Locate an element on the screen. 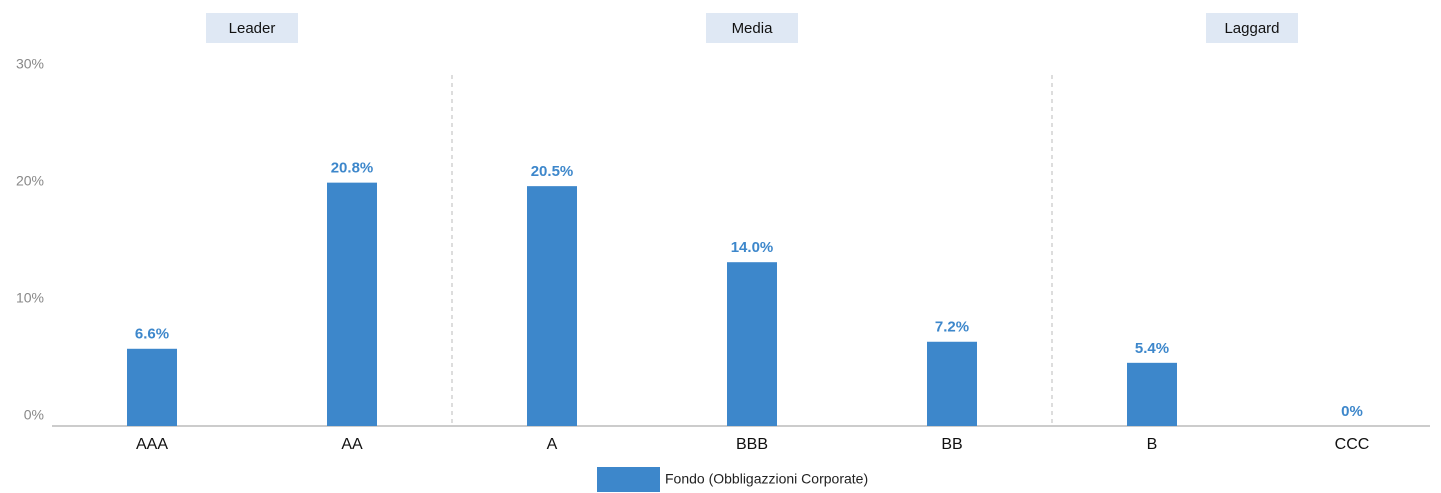 Image resolution: width=1441 pixels, height=493 pixels. y-tick-label: 20% is located at coordinates (30, 181).